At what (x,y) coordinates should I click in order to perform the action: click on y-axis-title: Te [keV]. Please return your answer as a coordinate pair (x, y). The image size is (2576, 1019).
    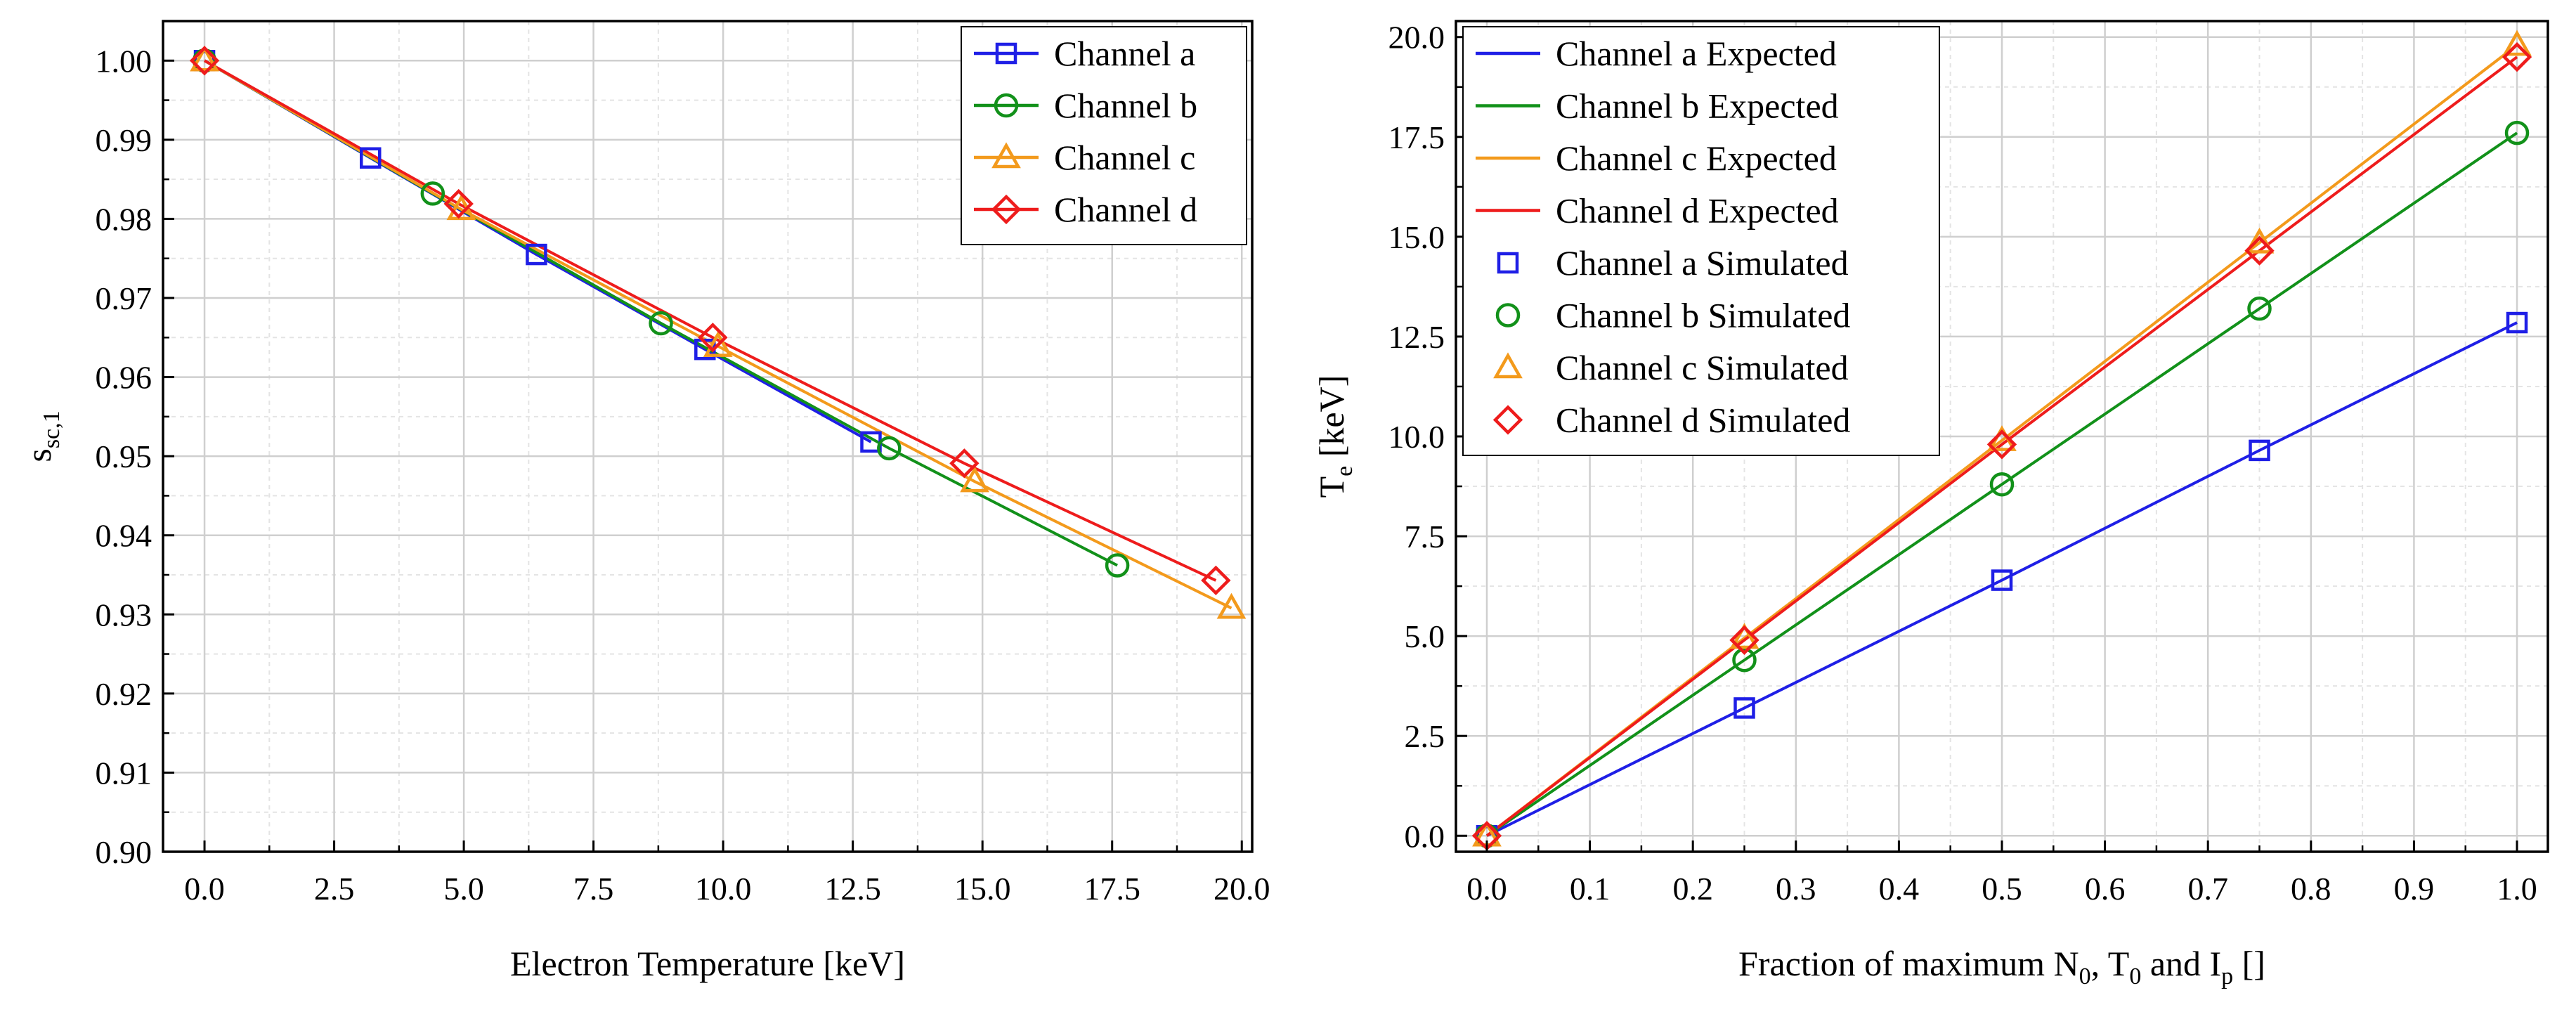
    Looking at the image, I should click on (1335, 436).